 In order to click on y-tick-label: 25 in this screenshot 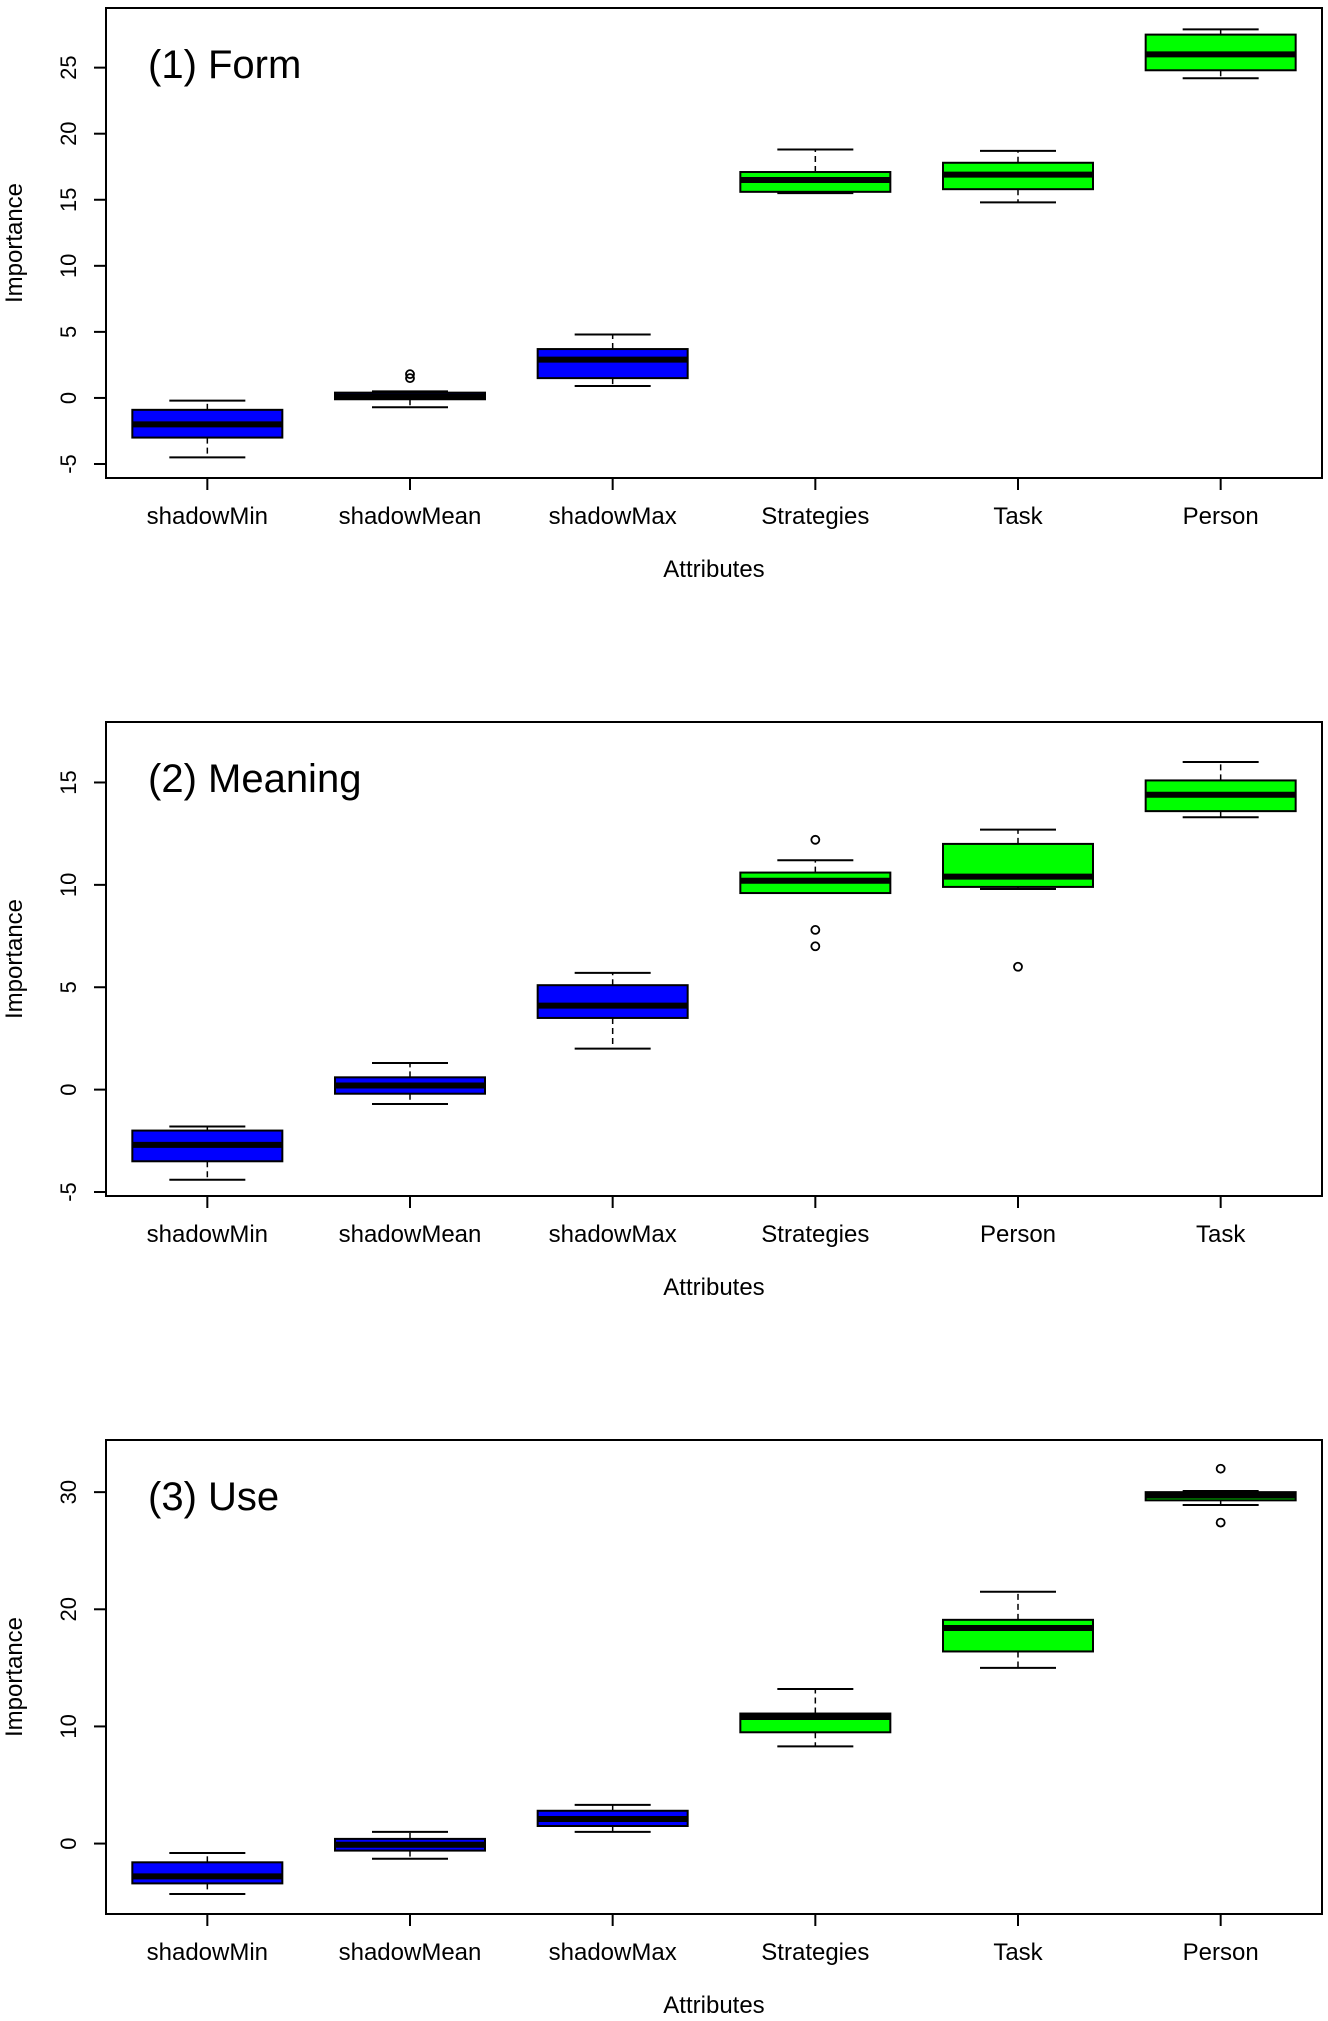, I will do `click(68, 67)`.